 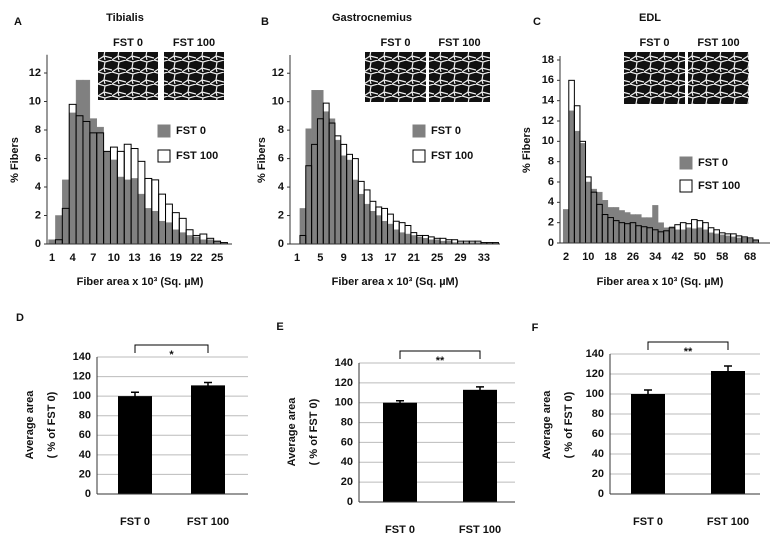 What do you see at coordinates (73, 258) in the screenshot?
I see `x-tick-label: 4` at bounding box center [73, 258].